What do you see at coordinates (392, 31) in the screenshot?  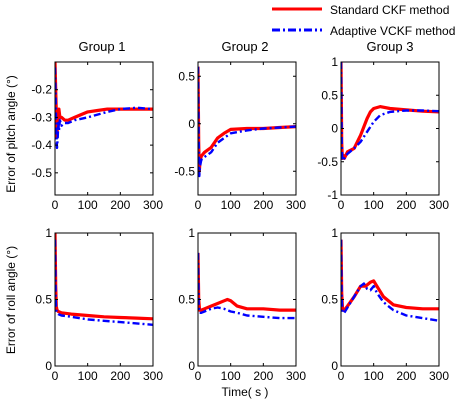 I see `legend-label-adaptive-vckf: Adaptive VCKF method` at bounding box center [392, 31].